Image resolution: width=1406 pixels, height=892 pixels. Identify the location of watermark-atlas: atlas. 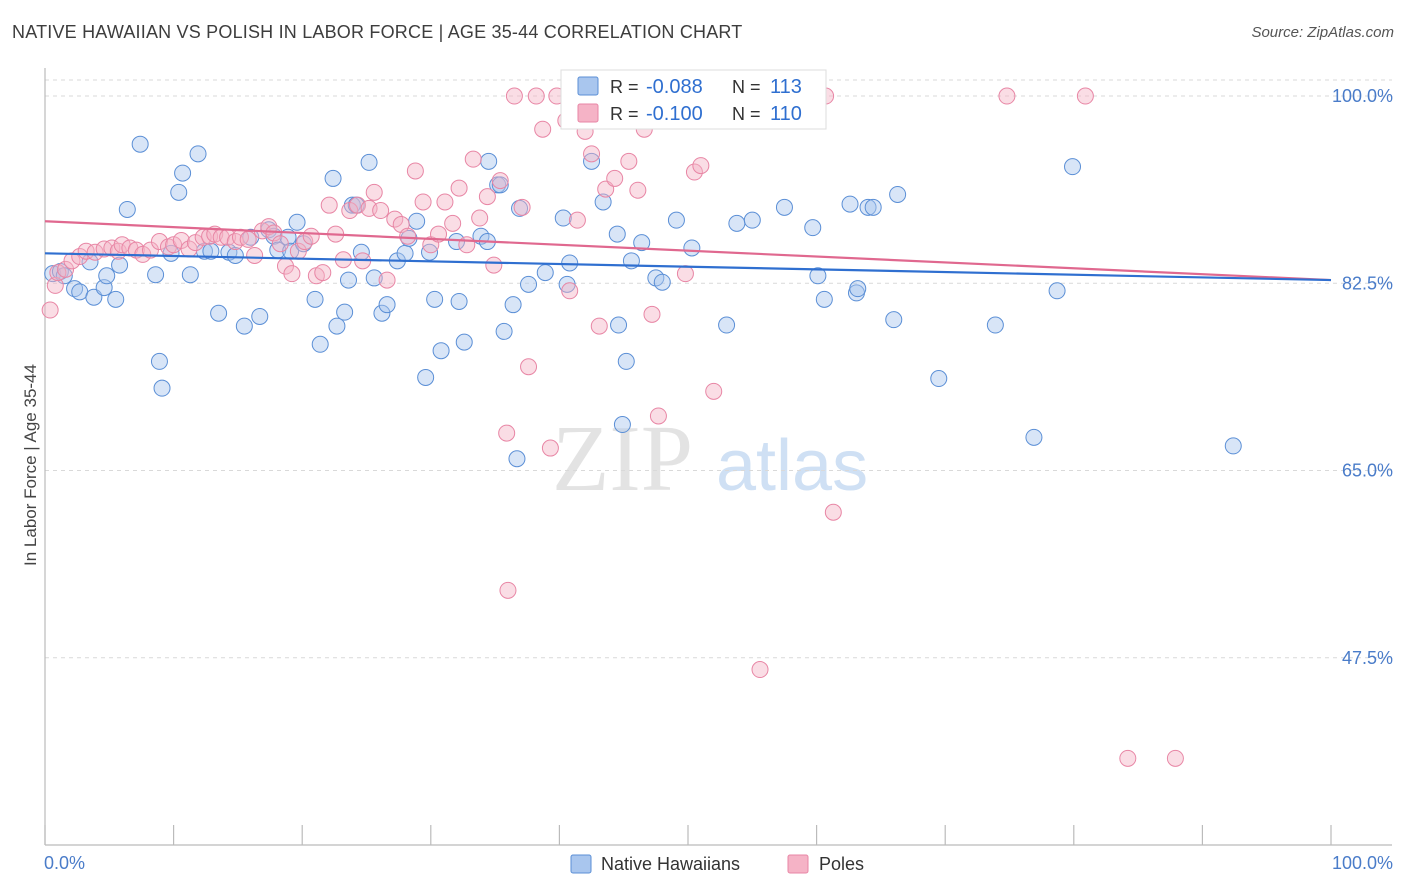
(792, 466).